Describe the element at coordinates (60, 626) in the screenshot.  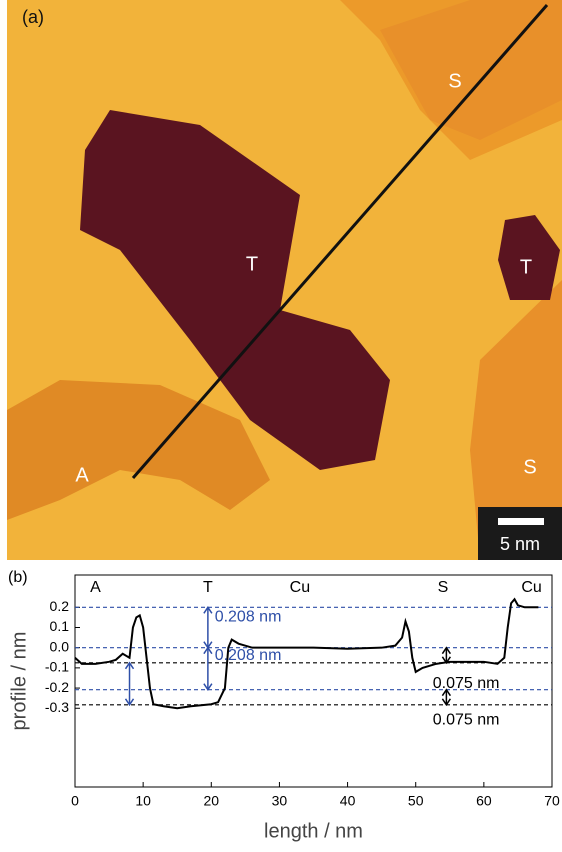
I see `y-tick-label: 0.1` at that location.